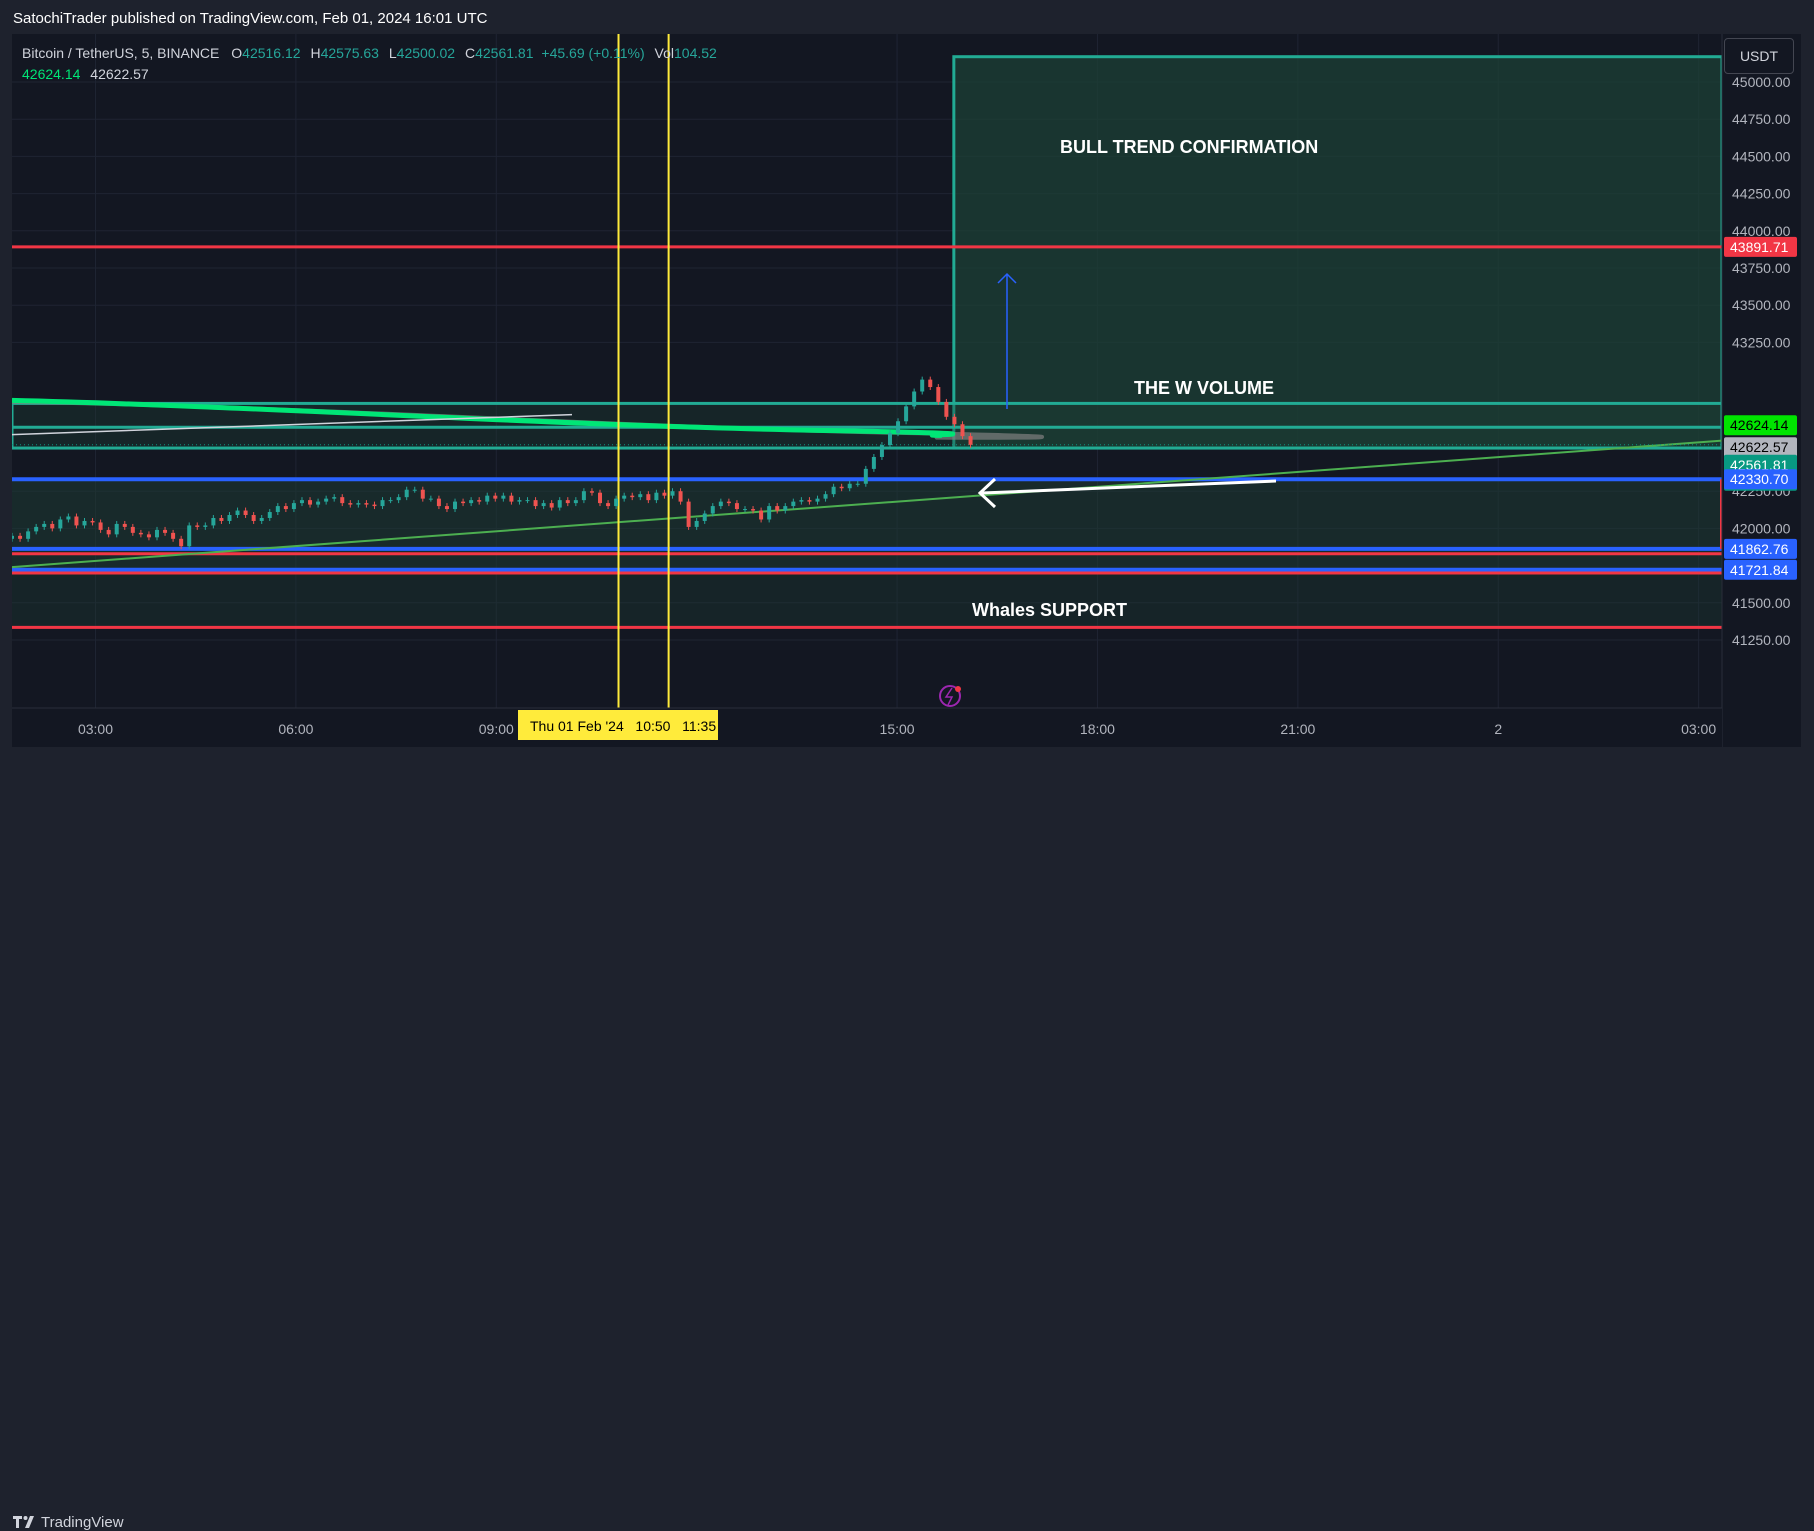 This screenshot has width=1814, height=1531. What do you see at coordinates (1761, 119) in the screenshot?
I see `y-tick-label: 44750.00` at bounding box center [1761, 119].